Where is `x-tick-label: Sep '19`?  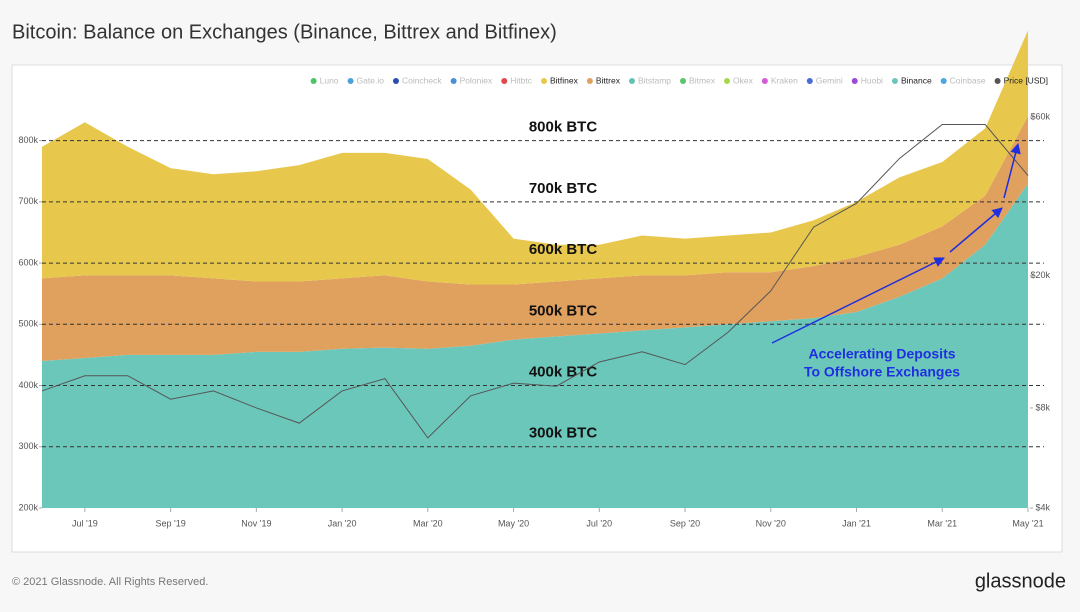
x-tick-label: Sep '19 is located at coordinates (170, 523).